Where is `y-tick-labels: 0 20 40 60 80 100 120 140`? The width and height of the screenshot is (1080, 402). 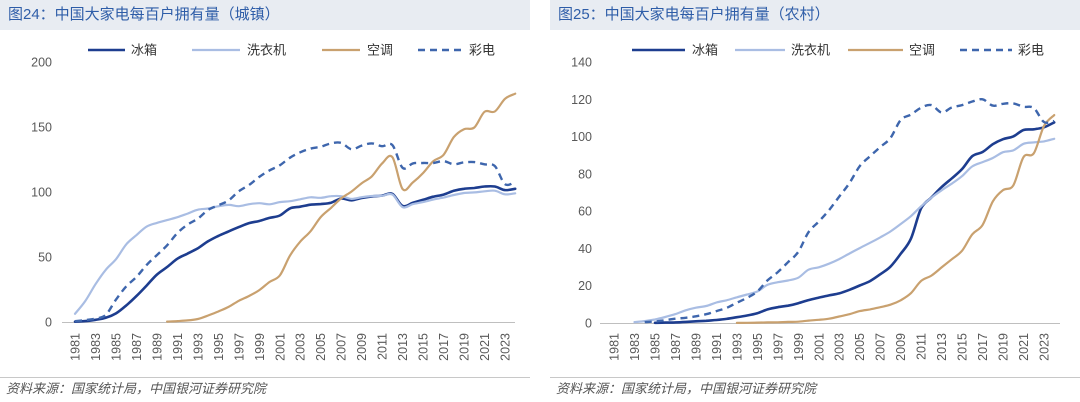 y-tick-labels: 0 20 40 60 80 100 120 140 is located at coordinates (581, 193).